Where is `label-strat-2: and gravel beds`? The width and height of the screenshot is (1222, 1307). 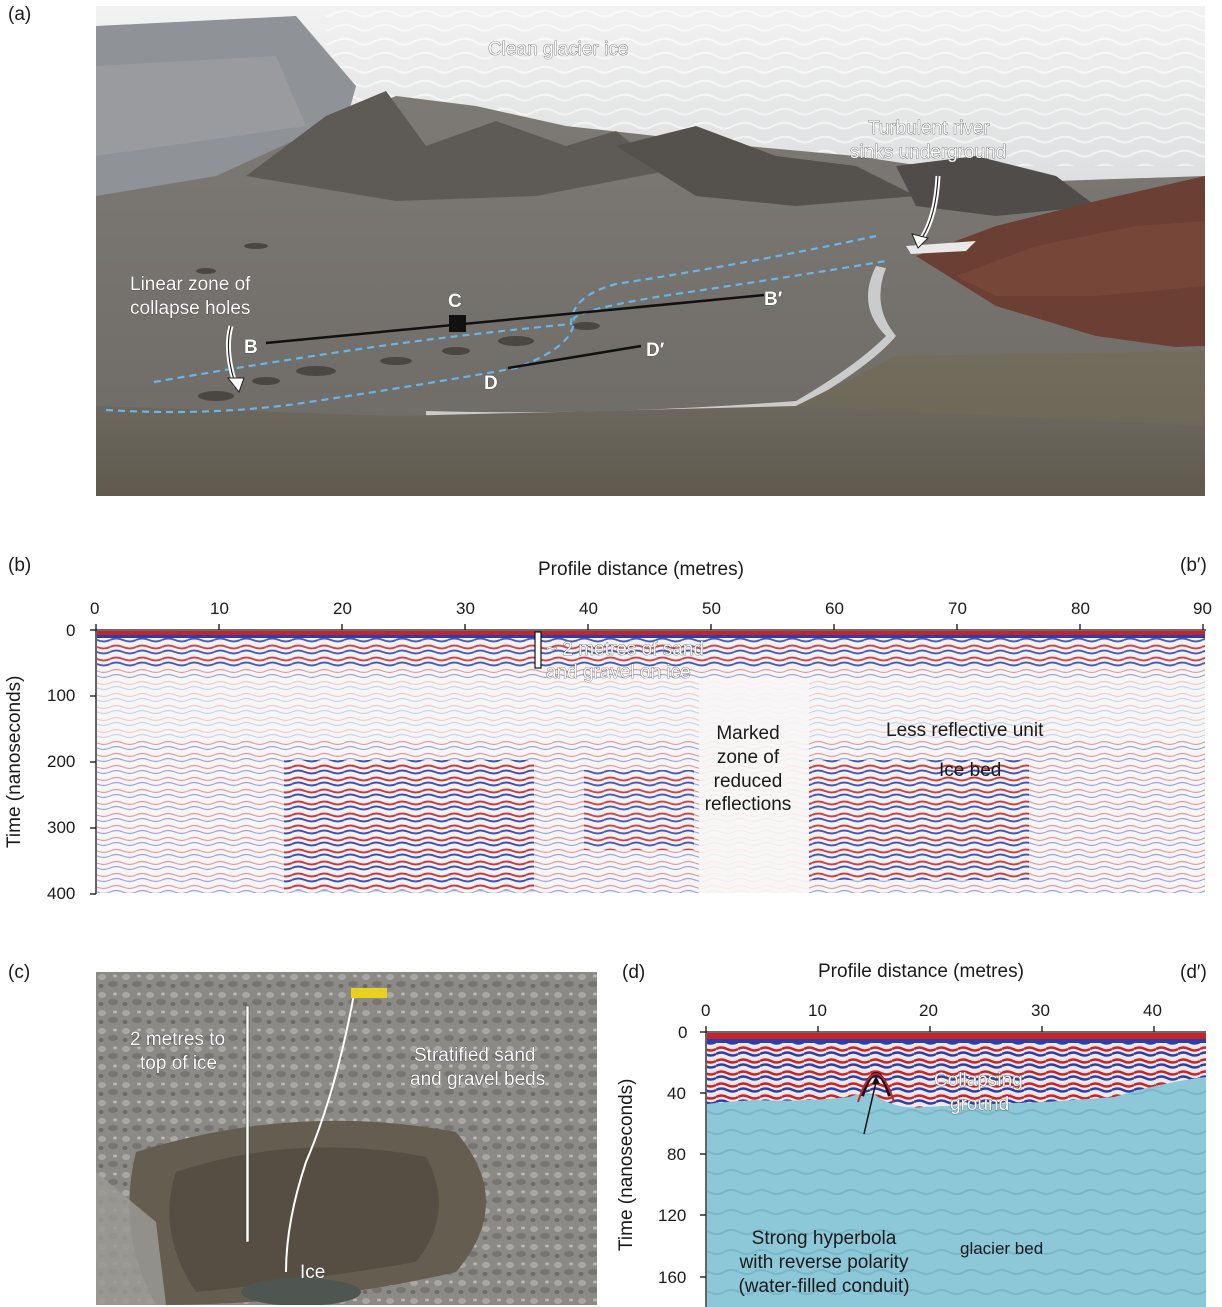 label-strat-2: and gravel beds is located at coordinates (477, 1079).